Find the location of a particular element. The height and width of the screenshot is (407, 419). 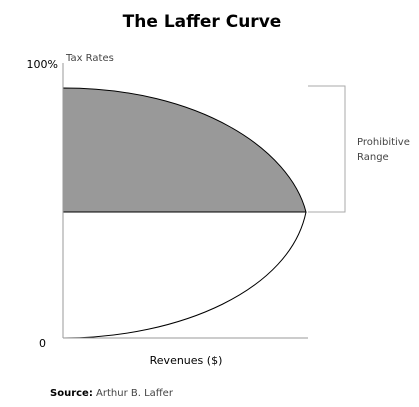

x-axis-label: Revenues ($) is located at coordinates (186, 360).